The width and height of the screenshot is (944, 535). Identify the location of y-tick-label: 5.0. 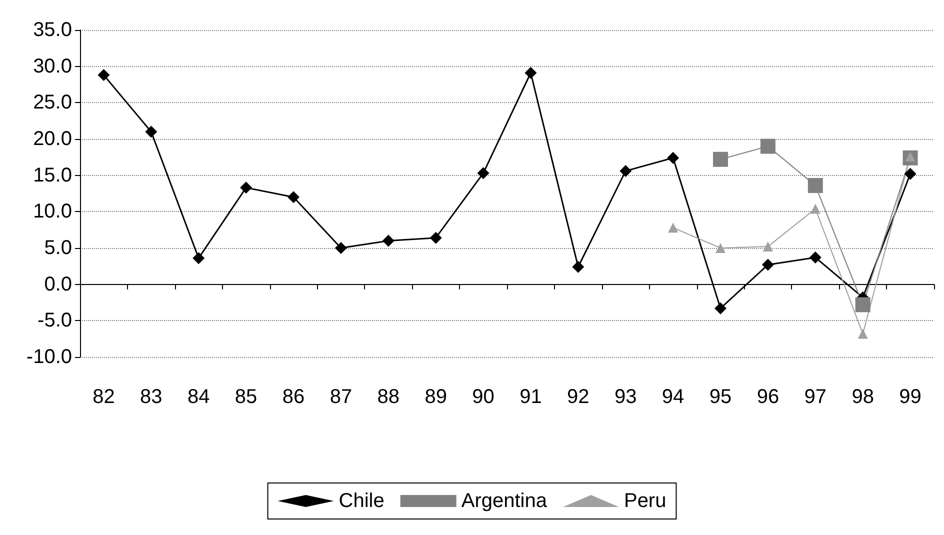
(58, 248).